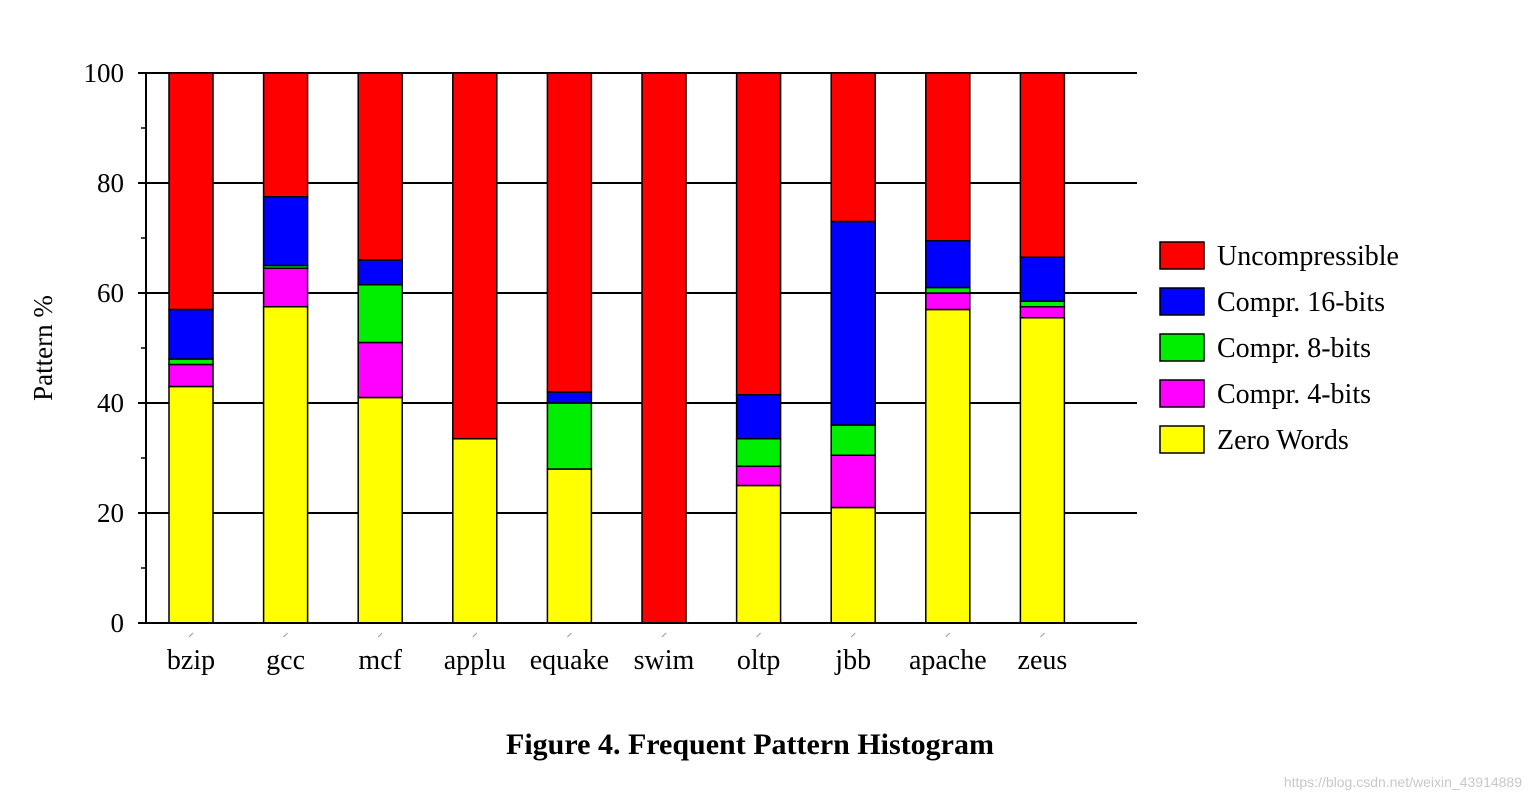  Describe the element at coordinates (1294, 348) in the screenshot. I see `legend-label: Compr. 8-bits` at that location.